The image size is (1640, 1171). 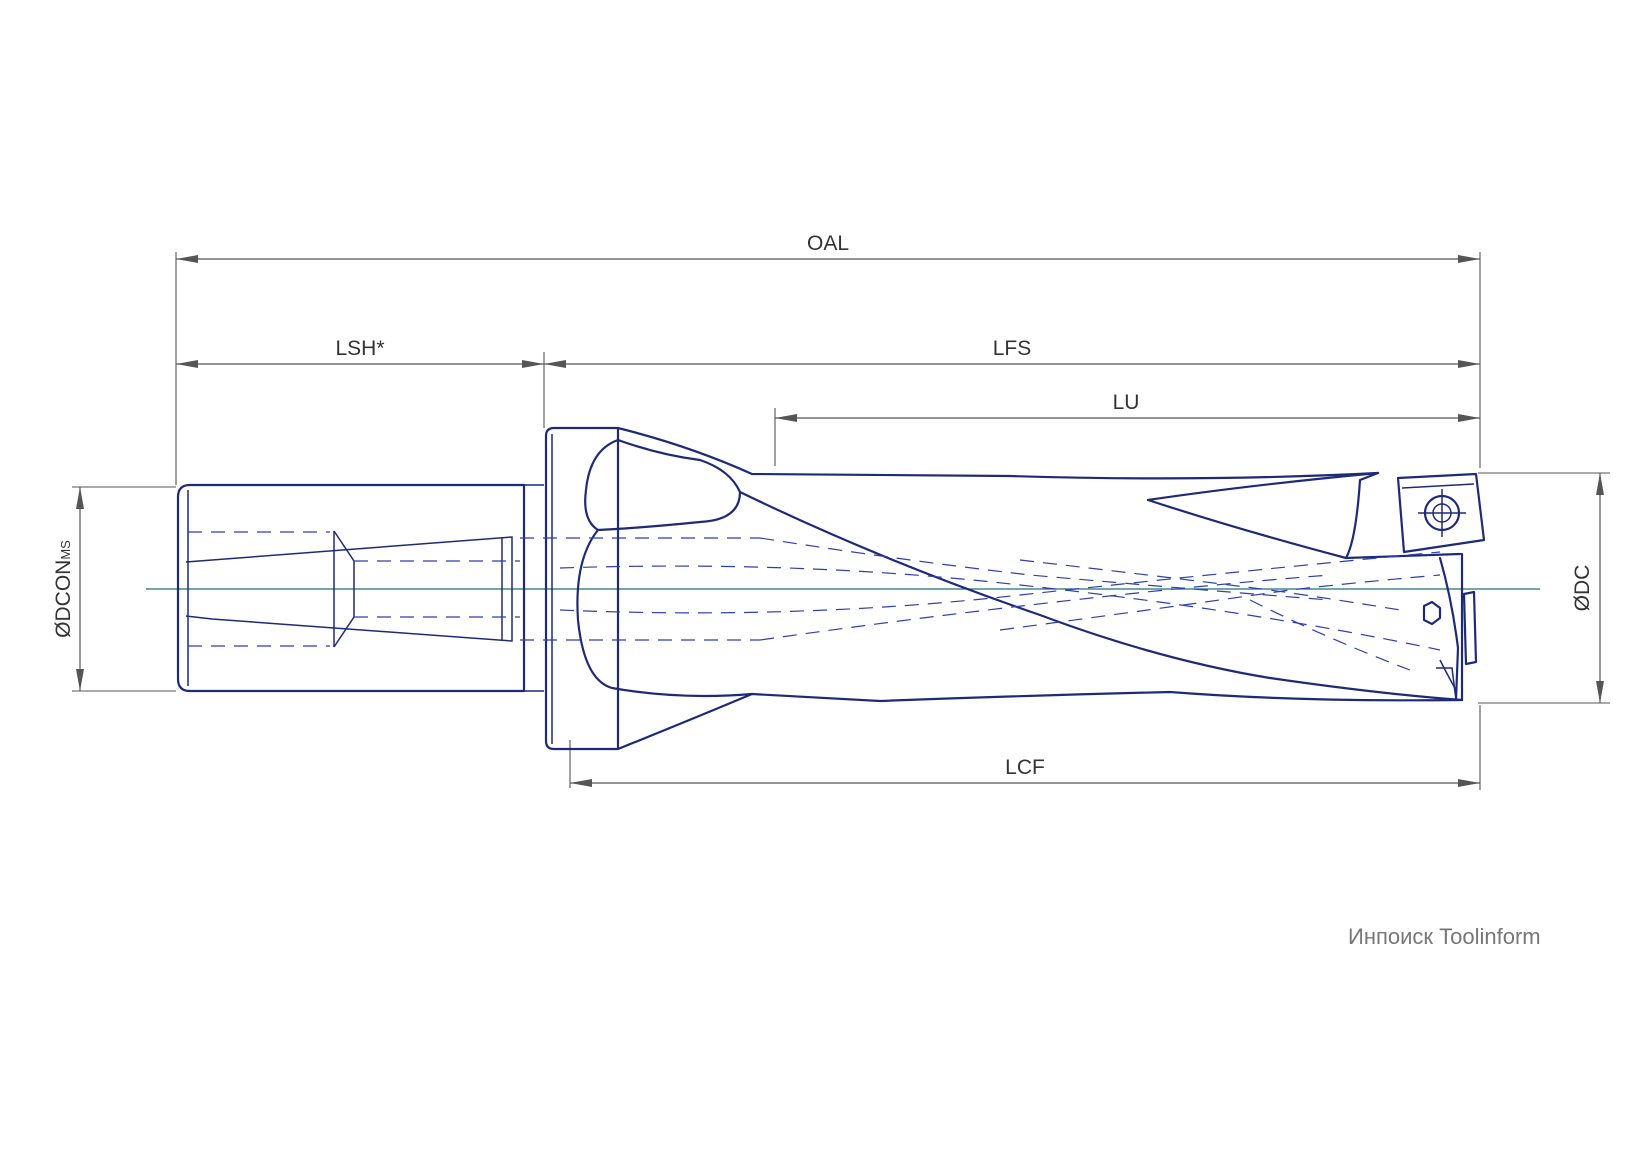 I want to click on dcon-label: ØDCONMS, so click(x=63, y=589).